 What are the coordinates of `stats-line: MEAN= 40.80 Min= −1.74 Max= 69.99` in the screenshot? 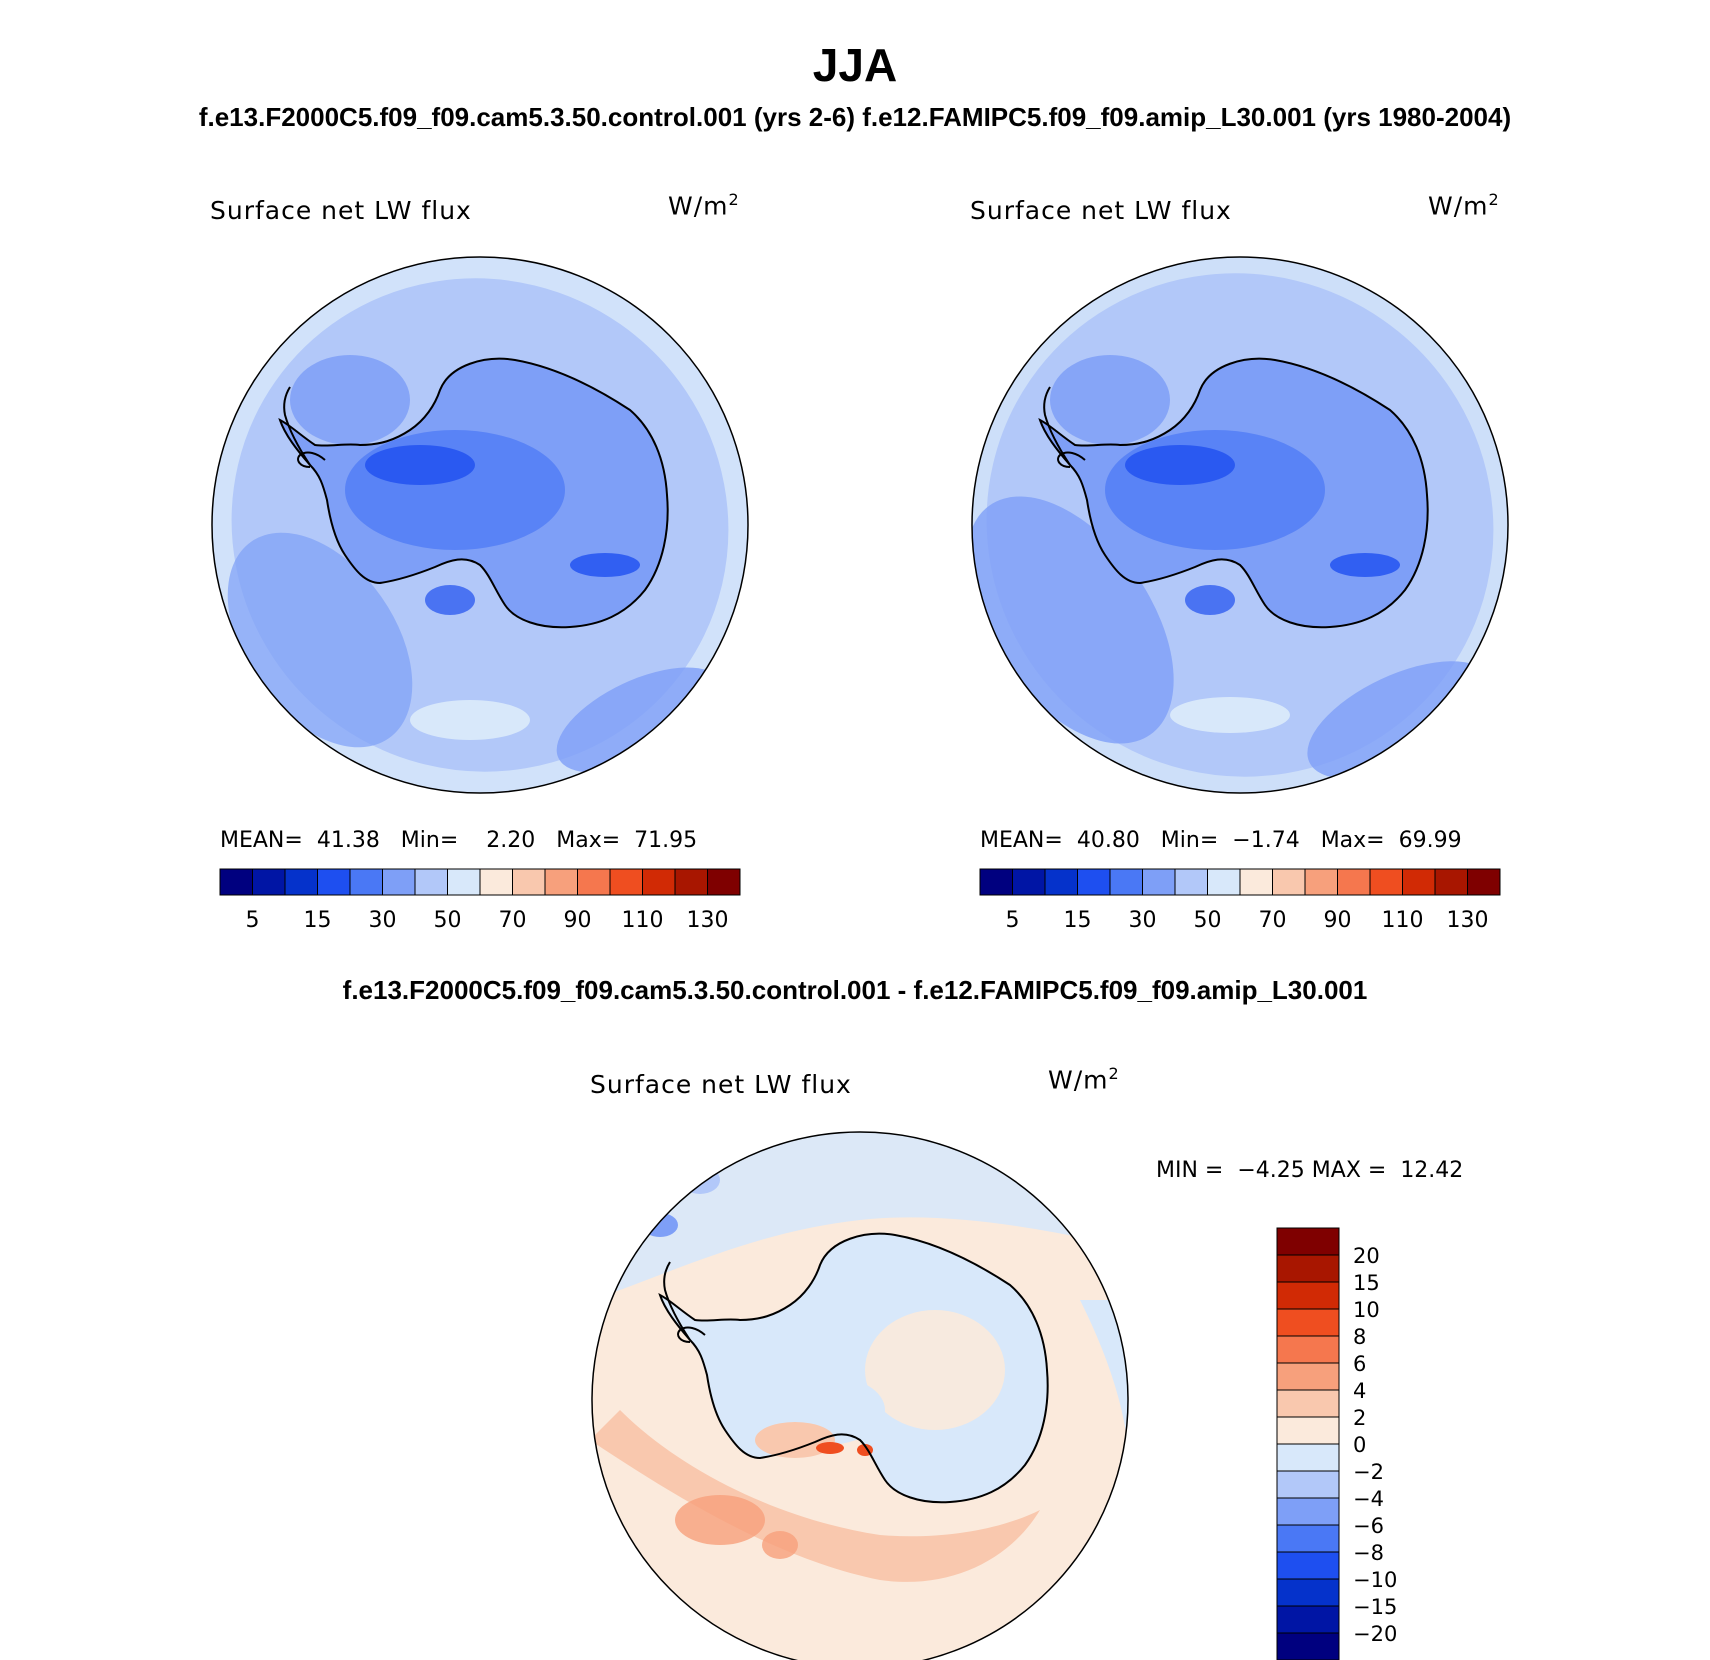 It's located at (1221, 840).